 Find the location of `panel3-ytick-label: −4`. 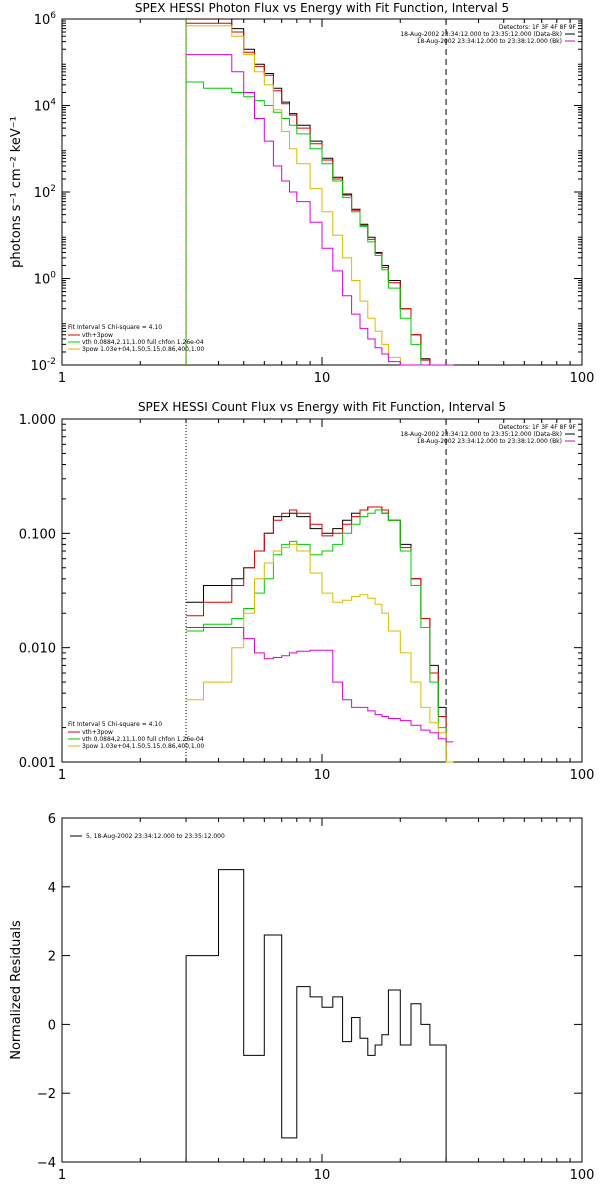

panel3-ytick-label: −4 is located at coordinates (46, 1163).